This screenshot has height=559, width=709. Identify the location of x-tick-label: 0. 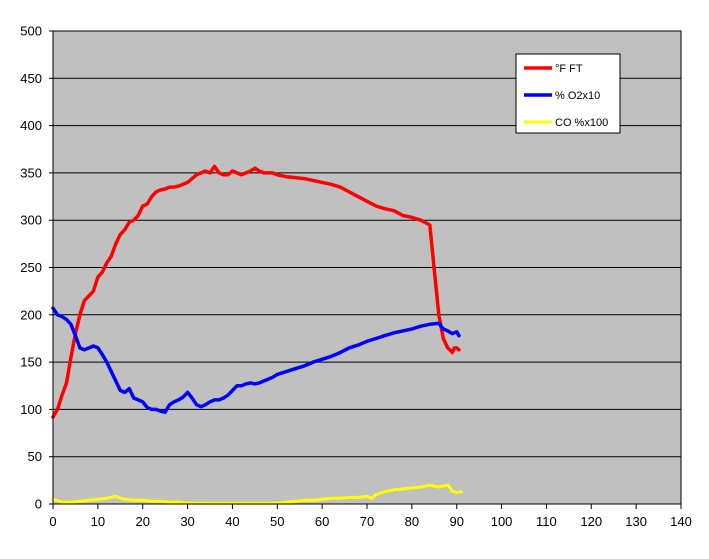
(52, 521).